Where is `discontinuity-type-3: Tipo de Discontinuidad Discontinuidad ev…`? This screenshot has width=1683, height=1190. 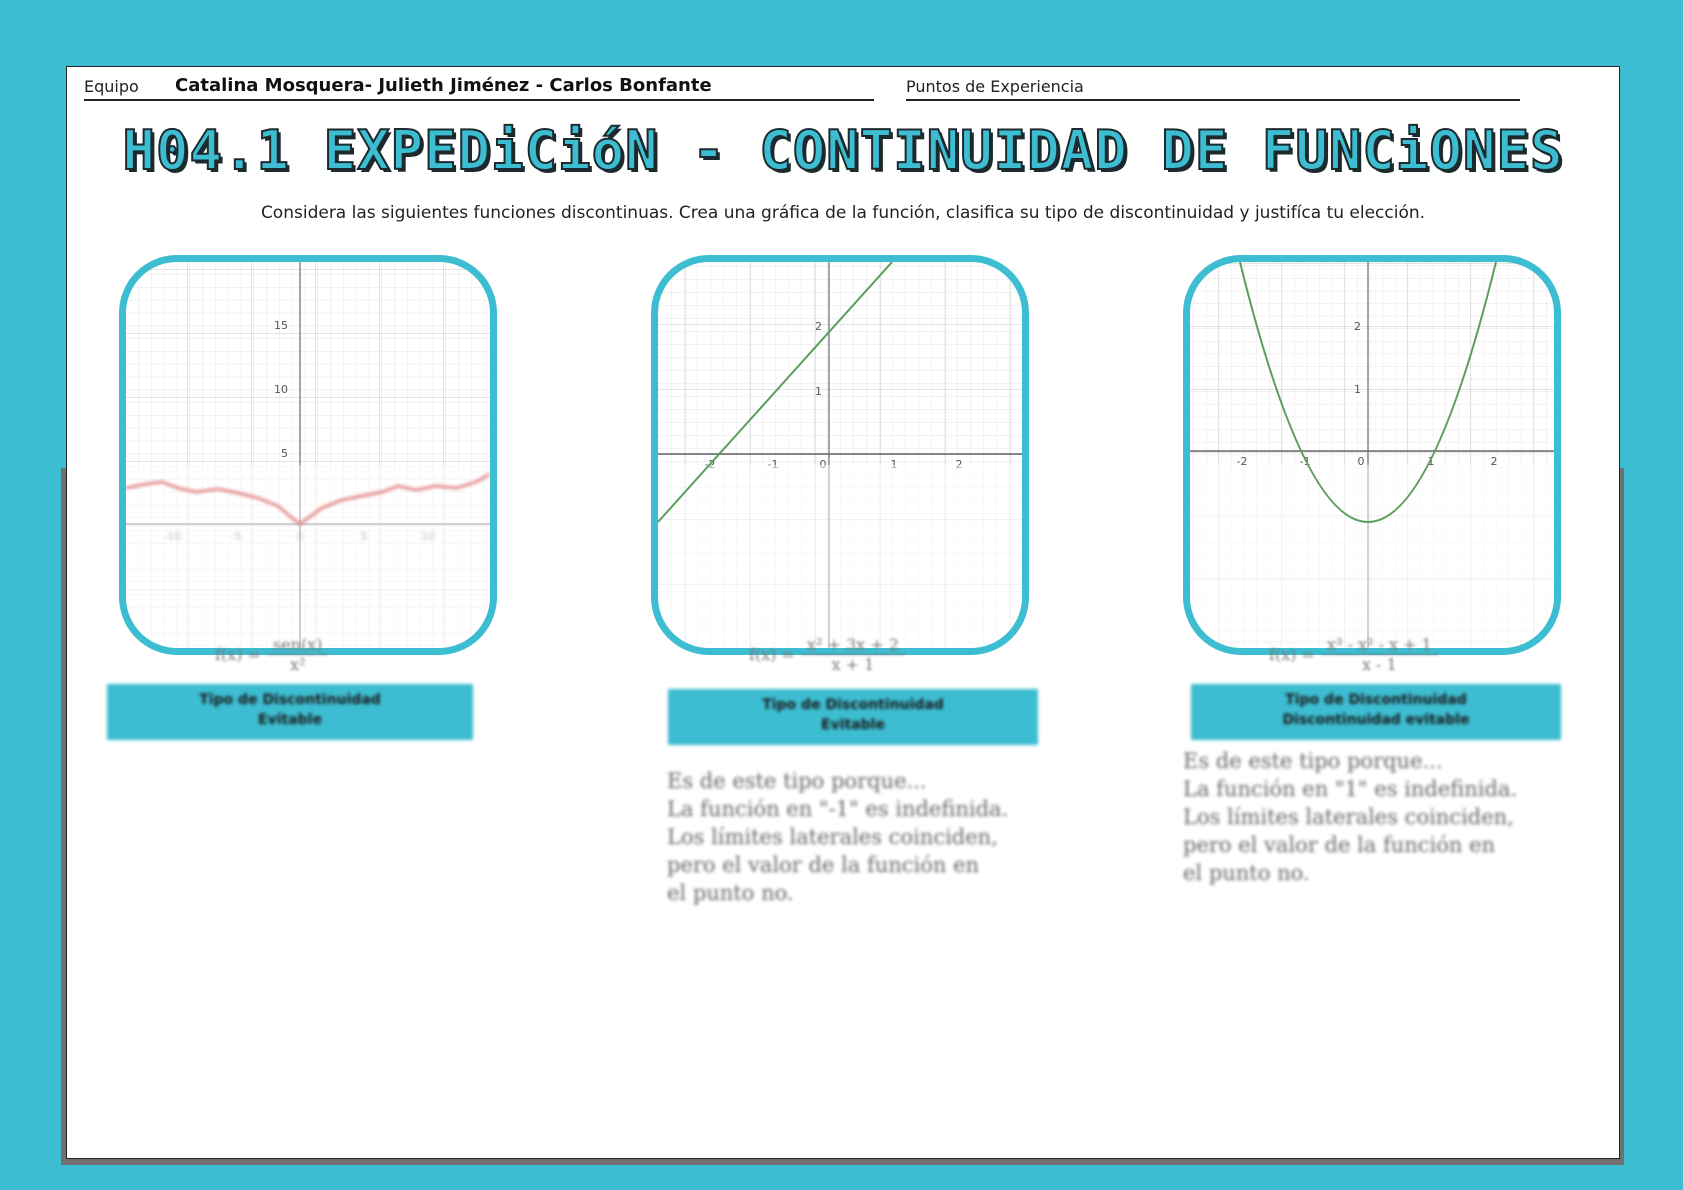
discontinuity-type-3: Tipo de Discontinuidad Discontinuidad ev… is located at coordinates (1376, 712).